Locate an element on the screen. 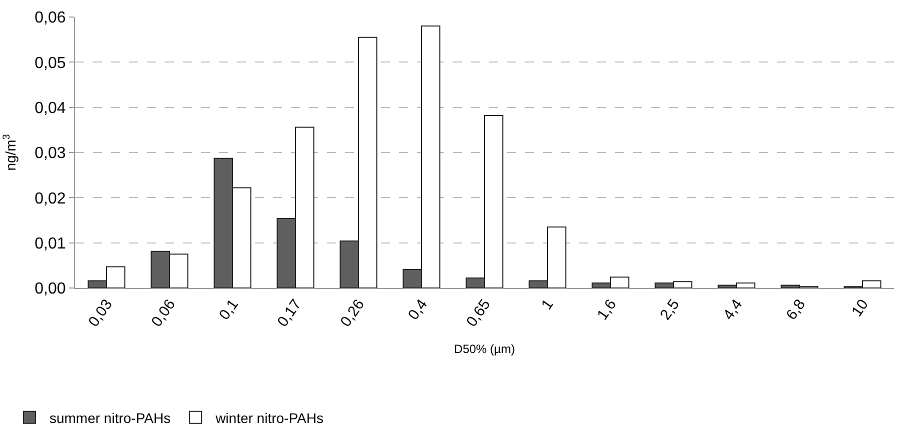  x-axis-title: D50% (µm) is located at coordinates (484, 349).